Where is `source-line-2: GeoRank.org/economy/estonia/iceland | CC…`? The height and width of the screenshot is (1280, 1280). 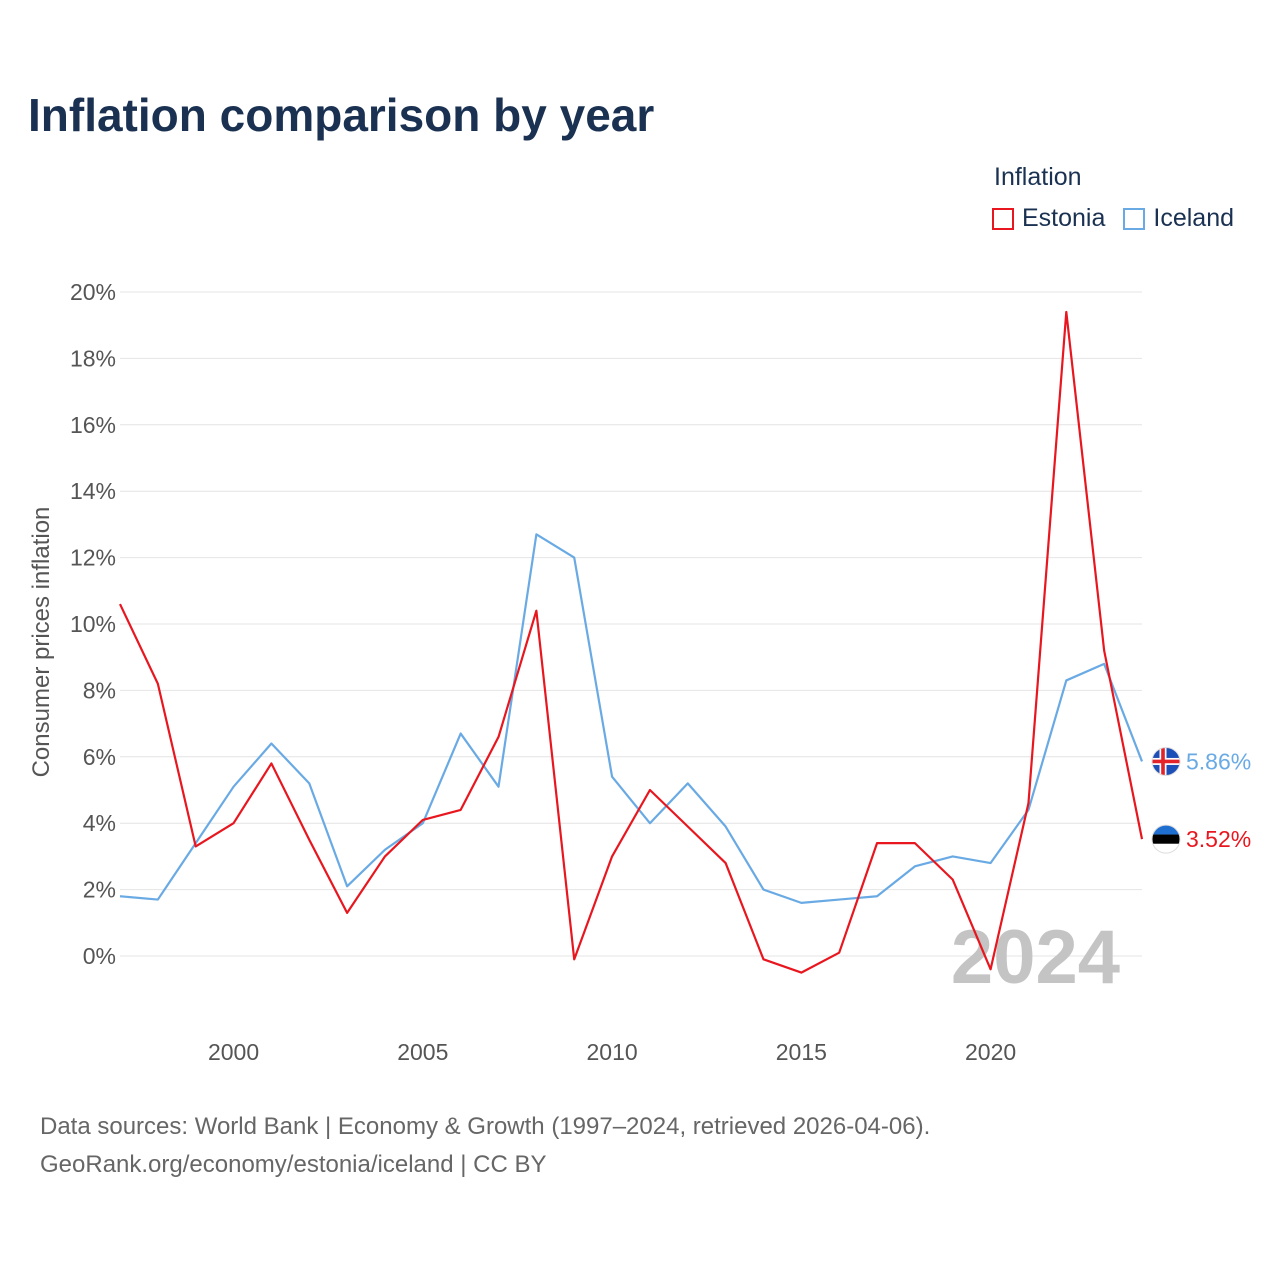 source-line-2: GeoRank.org/economy/estonia/iceland | CC… is located at coordinates (293, 1164).